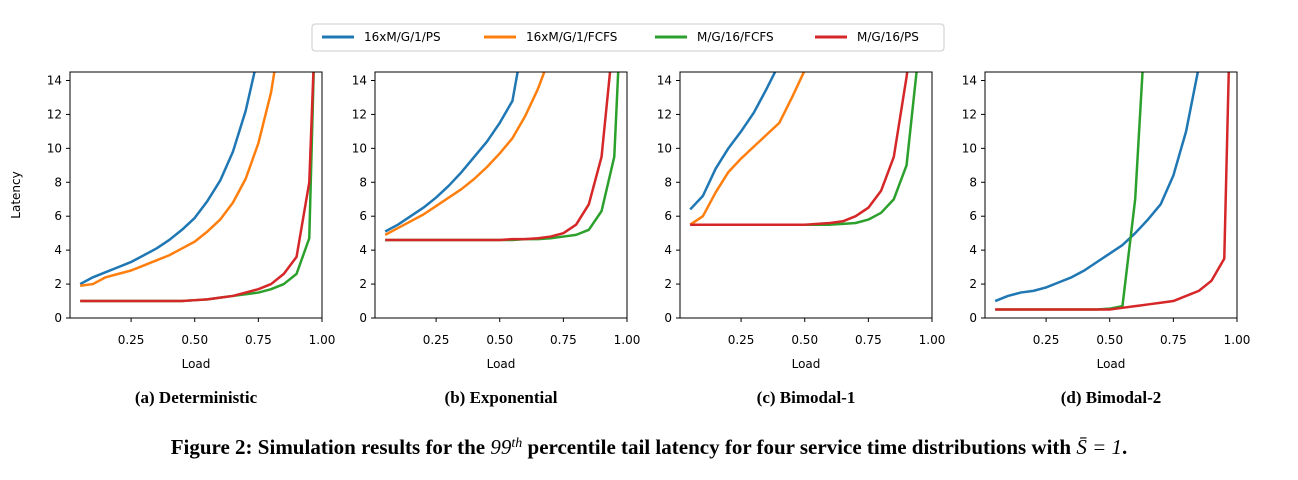 The height and width of the screenshot is (480, 1298). What do you see at coordinates (628, 37) in the screenshot?
I see `legend-box` at bounding box center [628, 37].